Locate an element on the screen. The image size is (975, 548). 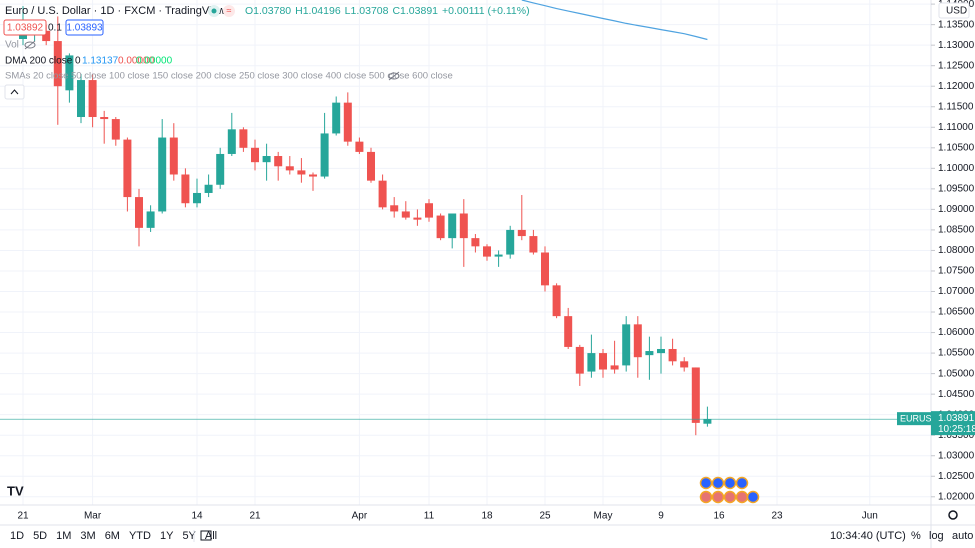
date-range-icon is located at coordinates (206, 535).